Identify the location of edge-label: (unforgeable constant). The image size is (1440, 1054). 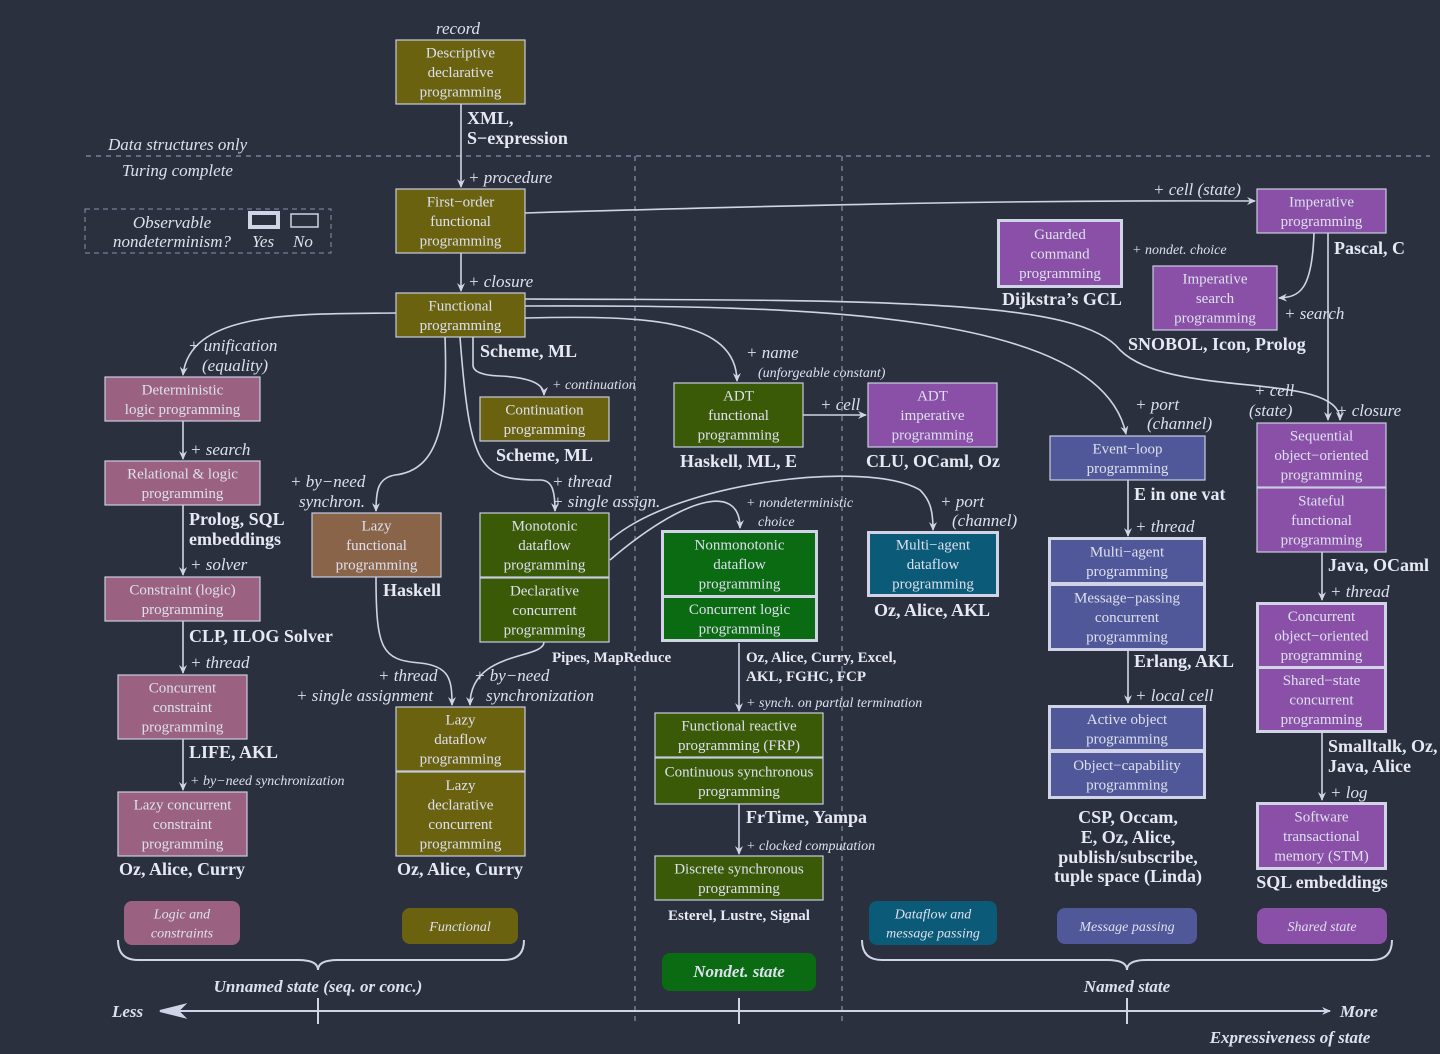
(822, 373).